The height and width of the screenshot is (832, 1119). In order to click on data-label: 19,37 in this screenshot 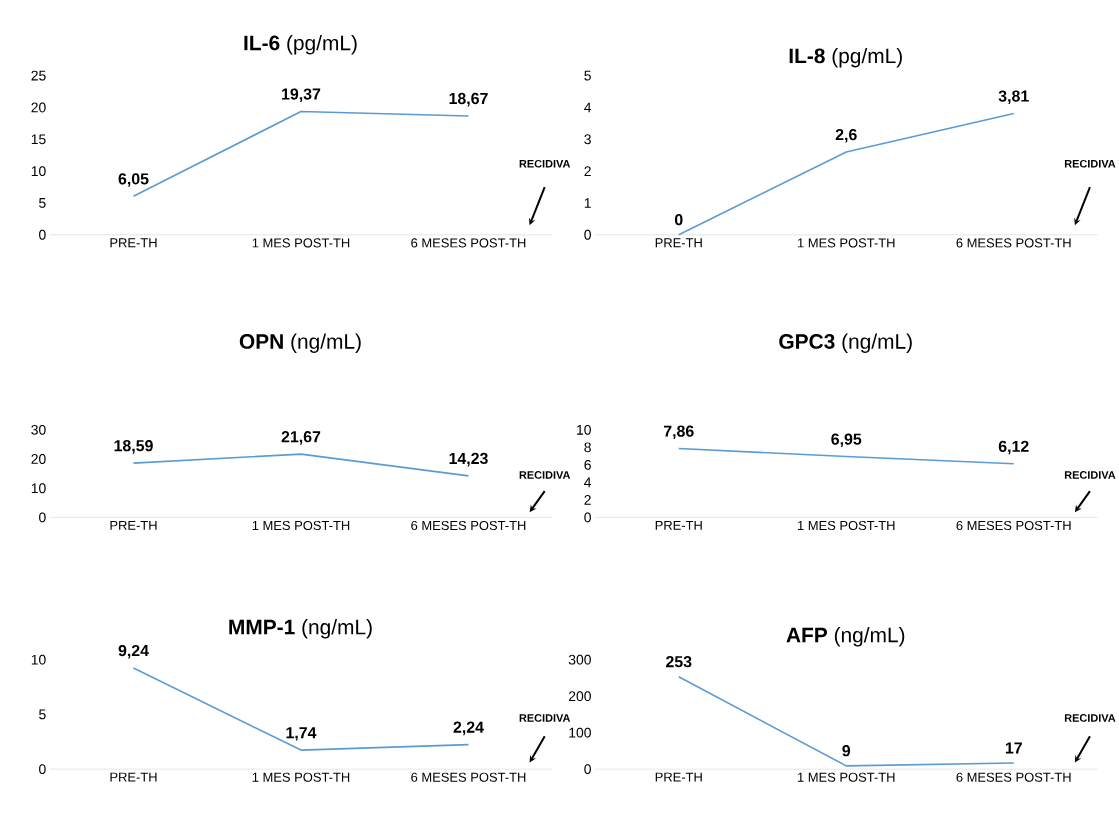, I will do `click(301, 95)`.